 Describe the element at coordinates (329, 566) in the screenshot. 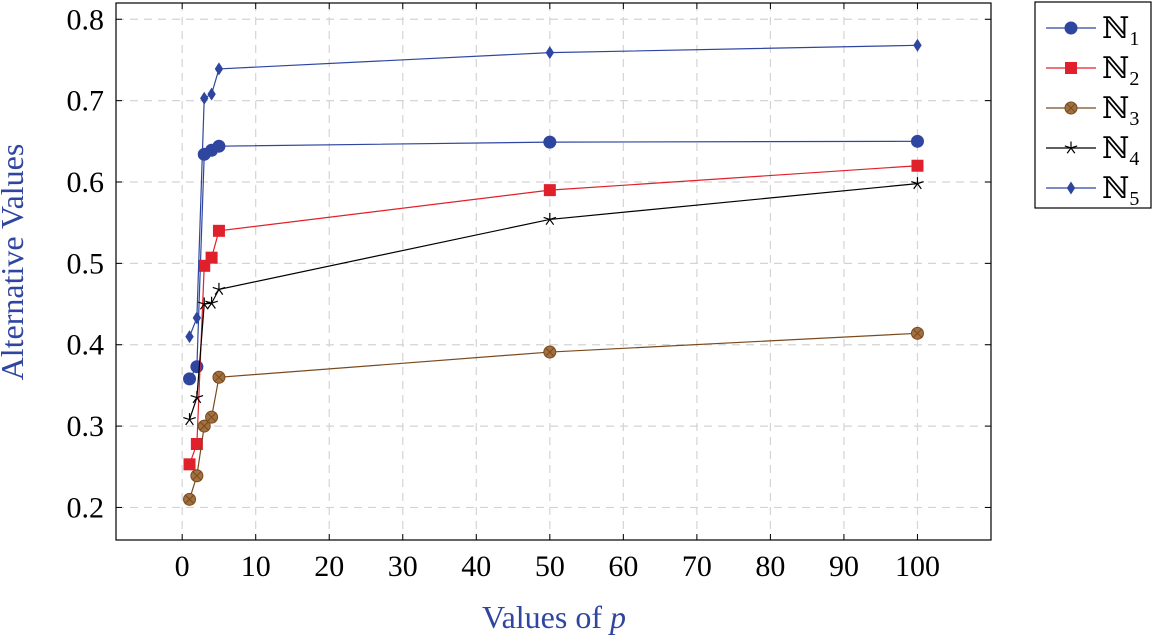

I see `x-tick-label: 20` at that location.